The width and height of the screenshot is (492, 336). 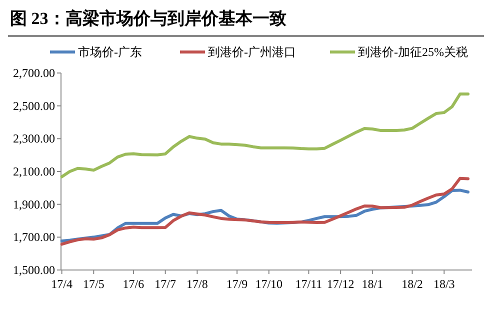 What do you see at coordinates (340, 284) in the screenshot?
I see `x-tick-label: 17/12` at bounding box center [340, 284].